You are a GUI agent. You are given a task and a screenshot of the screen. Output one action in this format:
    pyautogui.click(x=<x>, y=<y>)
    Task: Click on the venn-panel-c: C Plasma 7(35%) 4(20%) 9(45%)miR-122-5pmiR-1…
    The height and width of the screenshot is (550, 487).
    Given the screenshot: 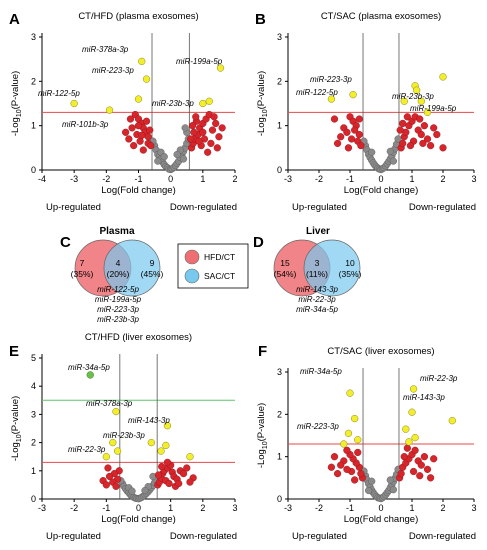 What is the action you would take?
    pyautogui.click(x=111, y=275)
    